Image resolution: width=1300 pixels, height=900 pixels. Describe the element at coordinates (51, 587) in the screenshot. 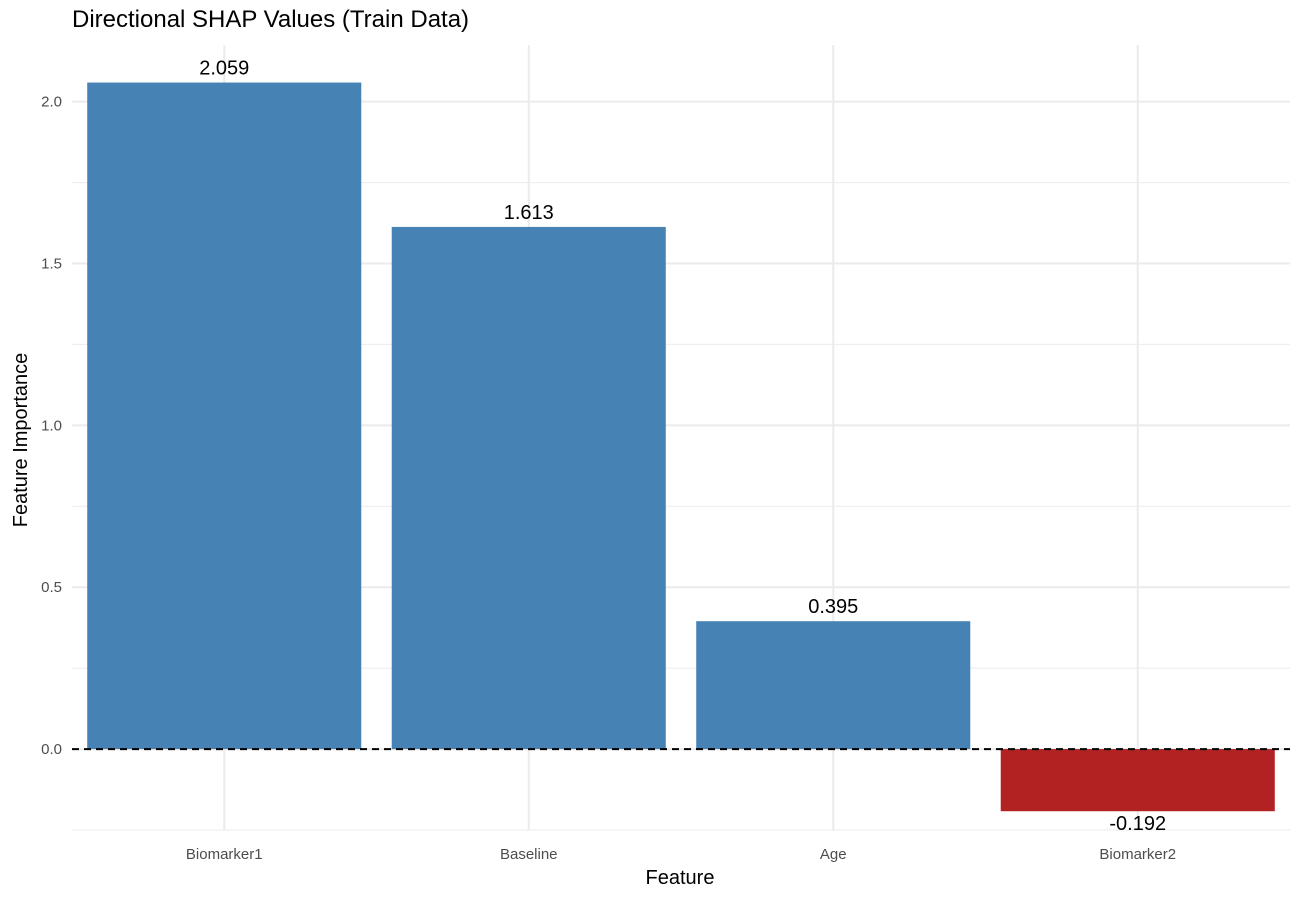

I see `y-tick-label: 0.5` at that location.